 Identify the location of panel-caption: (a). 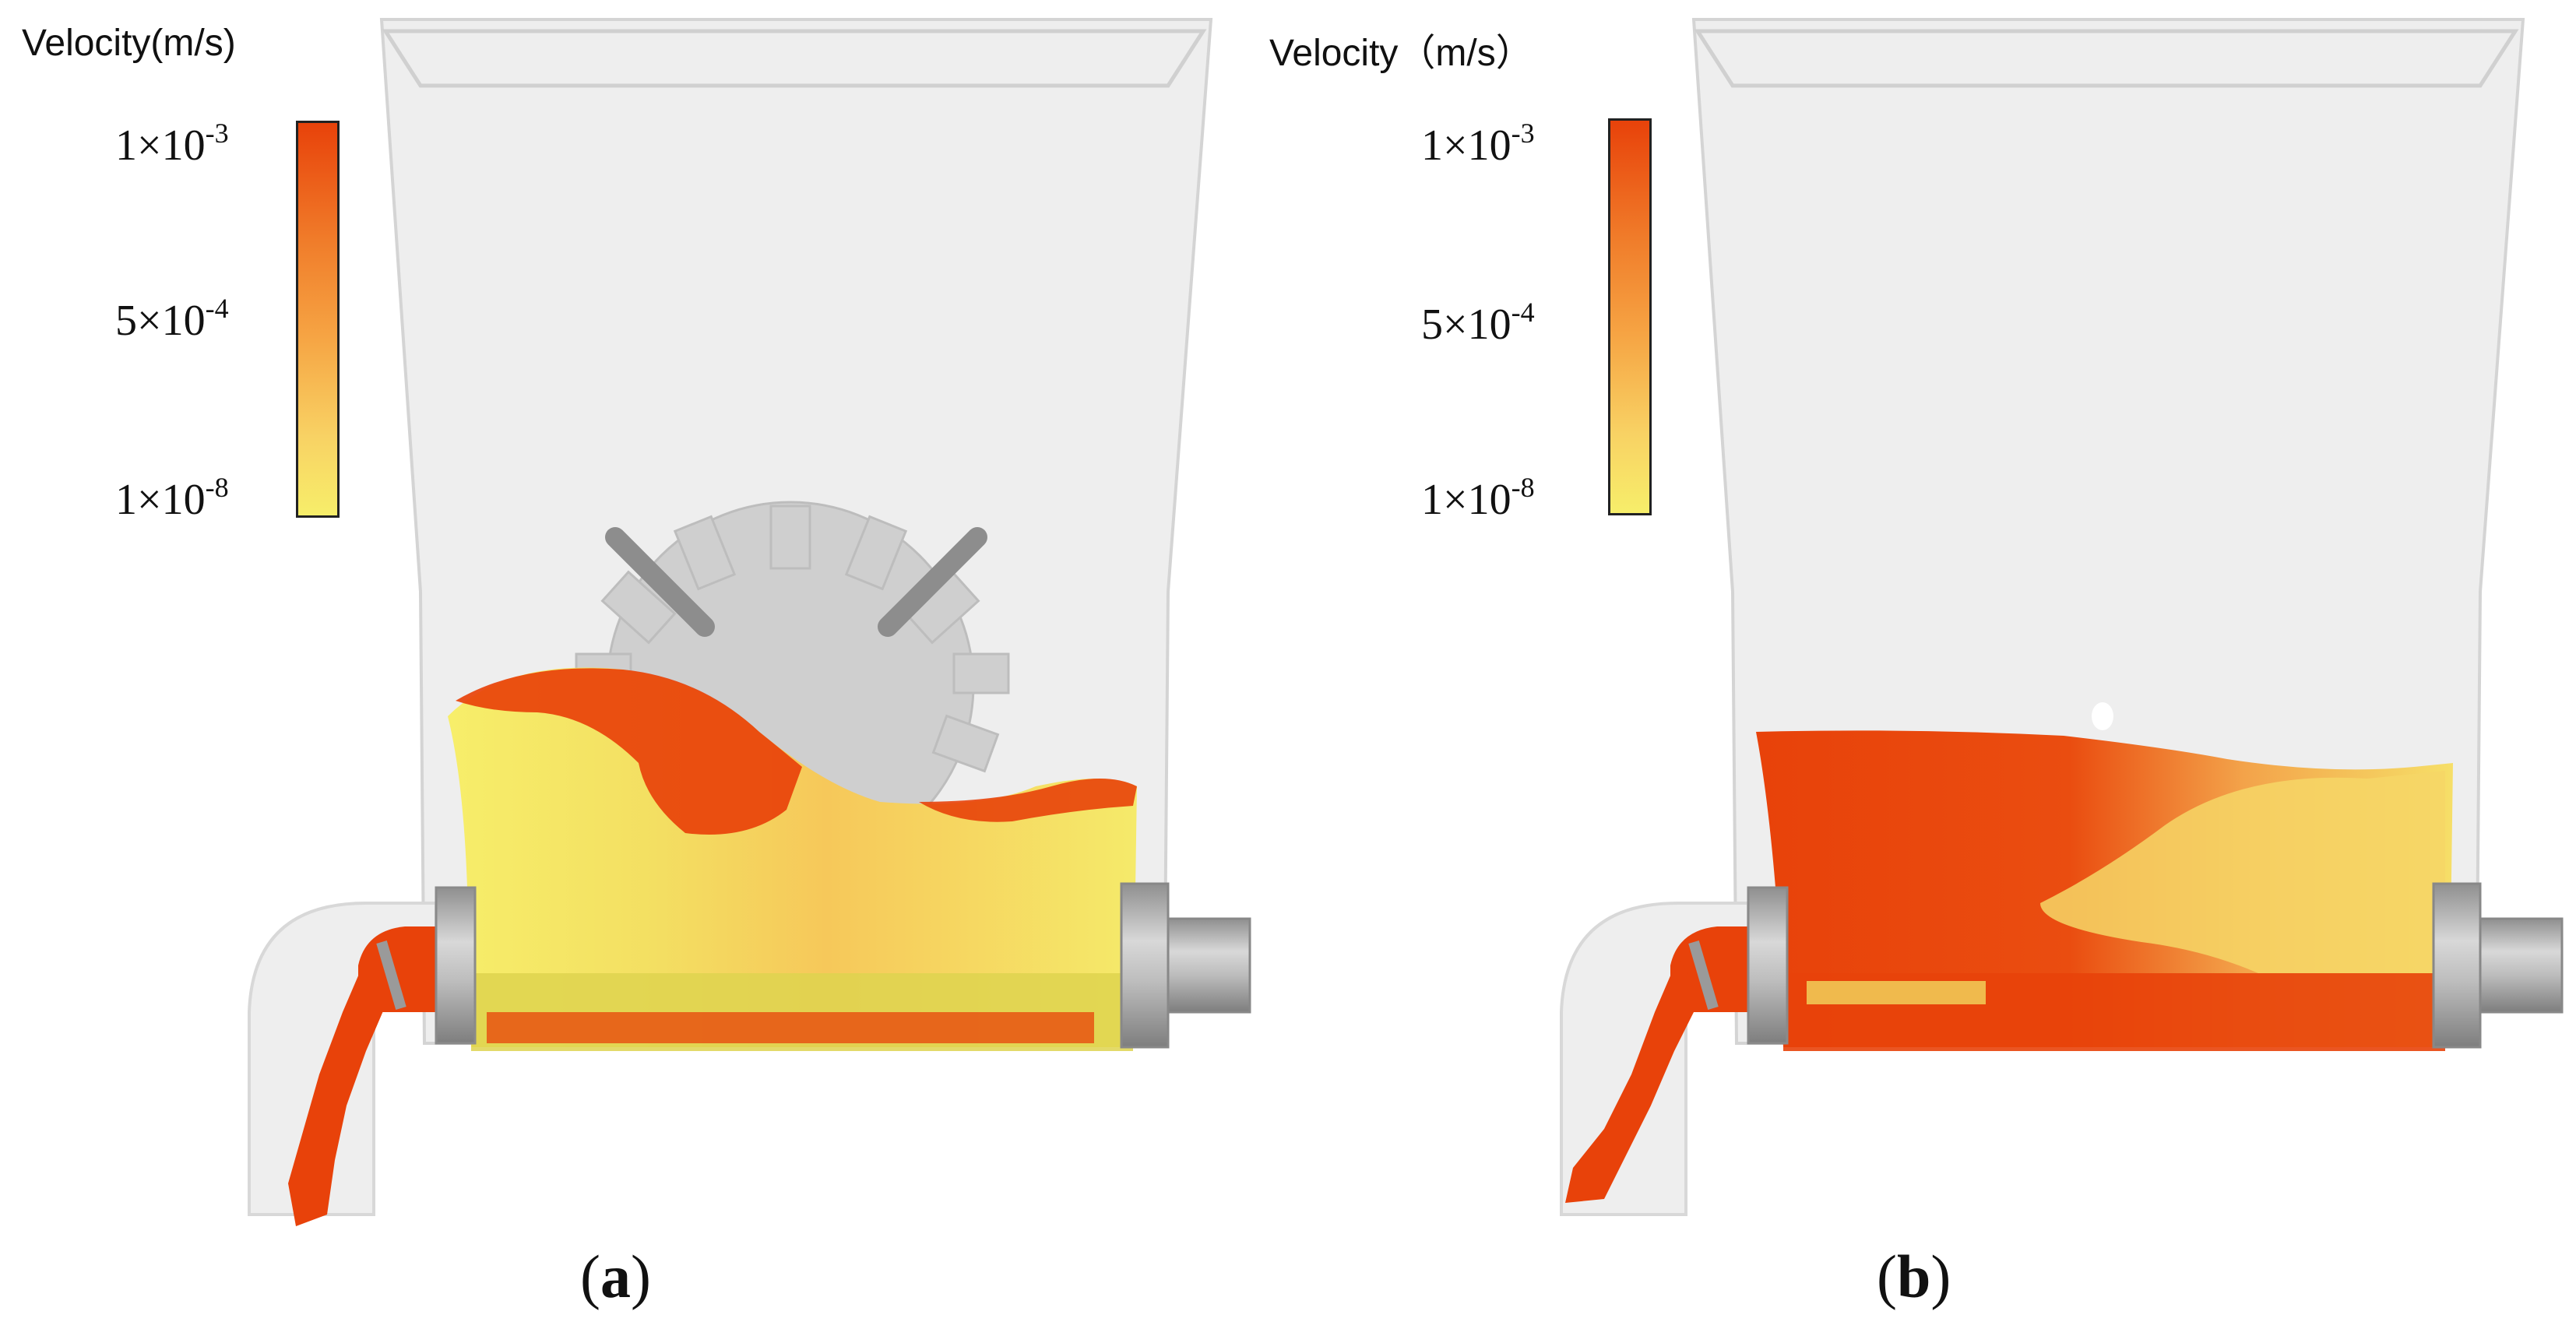
(615, 1276).